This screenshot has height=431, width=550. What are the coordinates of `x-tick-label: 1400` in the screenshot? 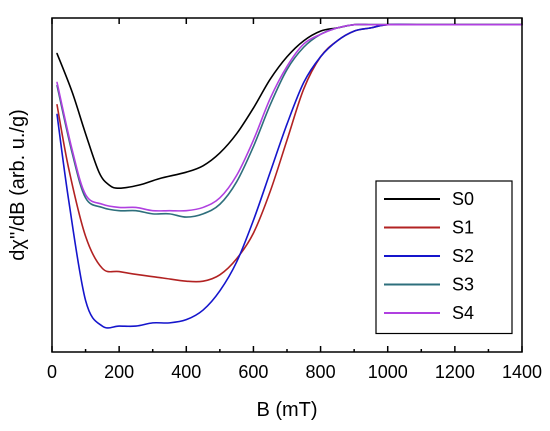 It's located at (522, 372).